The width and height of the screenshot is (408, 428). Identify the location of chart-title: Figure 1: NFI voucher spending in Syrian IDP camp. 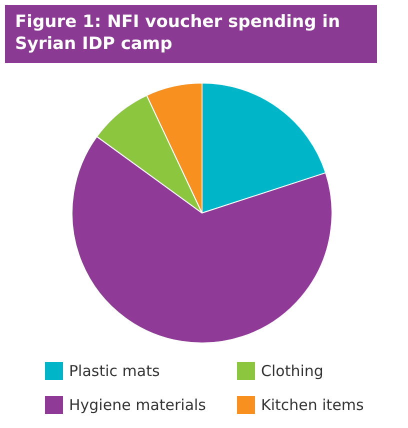
(191, 34).